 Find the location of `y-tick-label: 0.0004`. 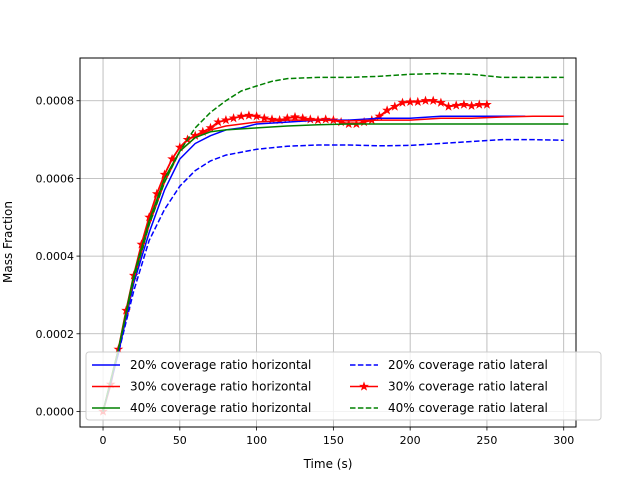

y-tick-label: 0.0004 is located at coordinates (55, 256).